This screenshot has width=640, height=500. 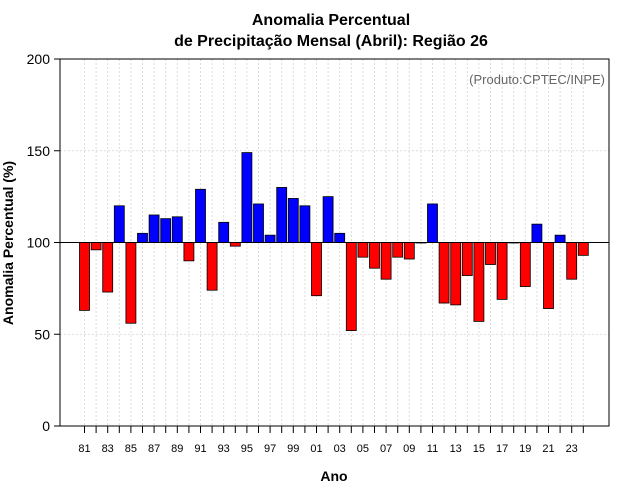 I want to click on x-tick-label: 19, so click(x=525, y=449).